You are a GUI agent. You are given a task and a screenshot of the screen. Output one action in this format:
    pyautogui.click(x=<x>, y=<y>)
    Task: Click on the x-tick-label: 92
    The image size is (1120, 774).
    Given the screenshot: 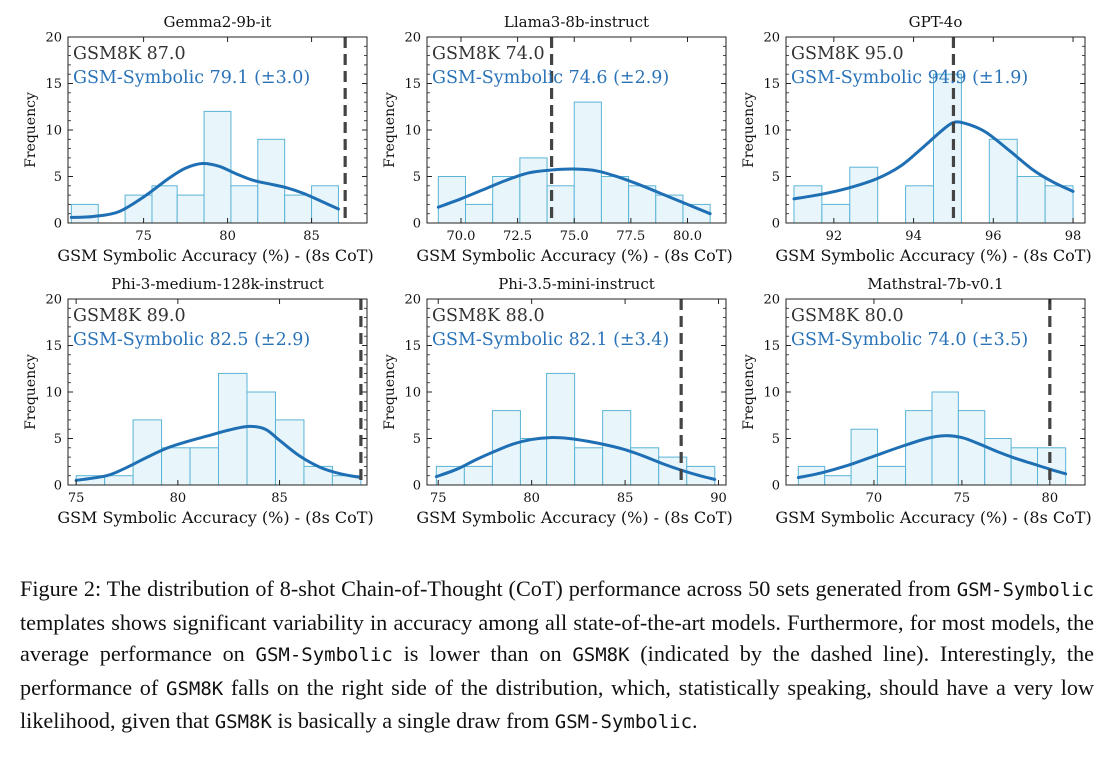 What is the action you would take?
    pyautogui.click(x=834, y=236)
    